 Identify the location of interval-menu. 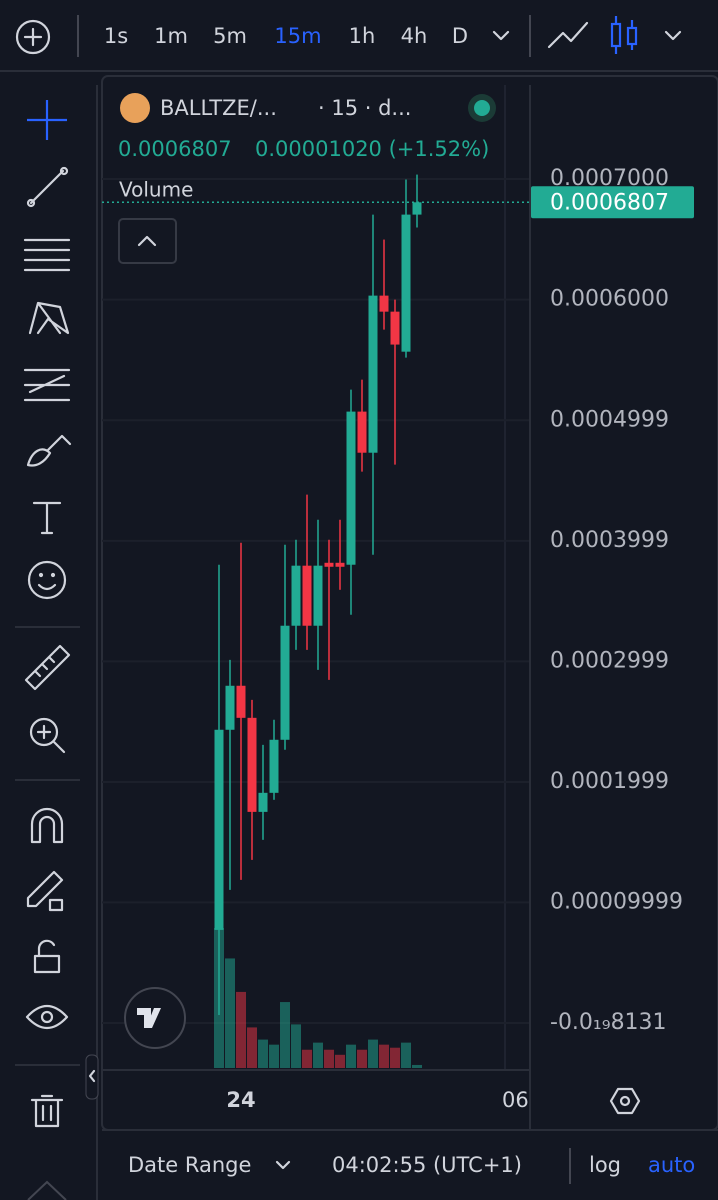
(501, 35).